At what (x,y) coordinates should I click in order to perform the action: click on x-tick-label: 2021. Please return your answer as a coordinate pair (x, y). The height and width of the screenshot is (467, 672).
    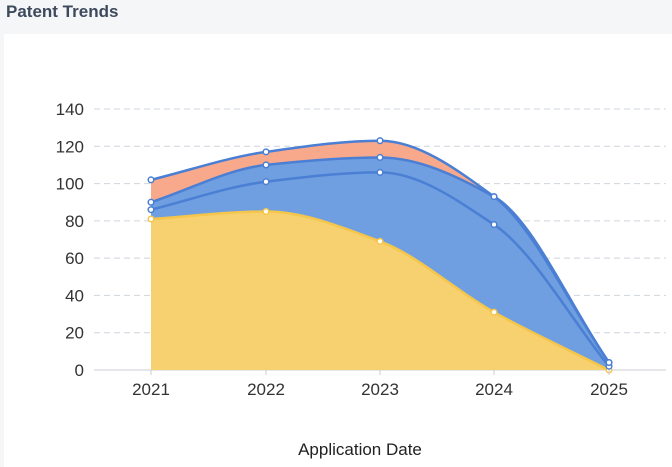
    Looking at the image, I should click on (151, 389).